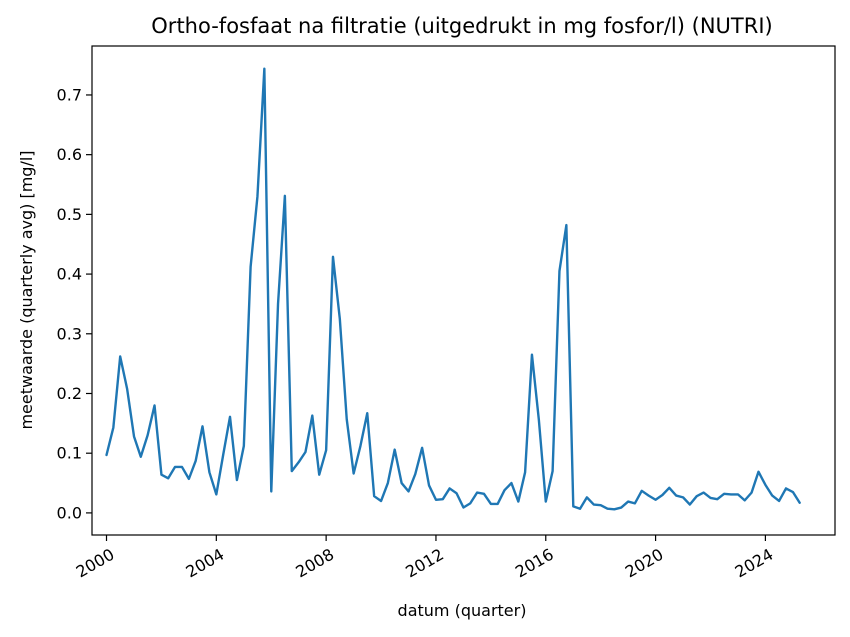 Image resolution: width=850 pixels, height=637 pixels. I want to click on y-tick-label: 0.4, so click(69, 274).